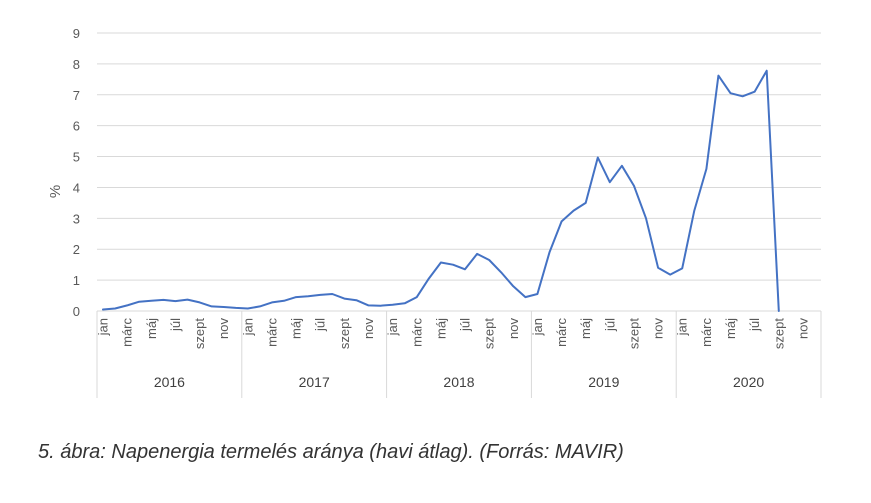  What do you see at coordinates (458, 382) in the screenshot?
I see `x-year-label: 2018` at bounding box center [458, 382].